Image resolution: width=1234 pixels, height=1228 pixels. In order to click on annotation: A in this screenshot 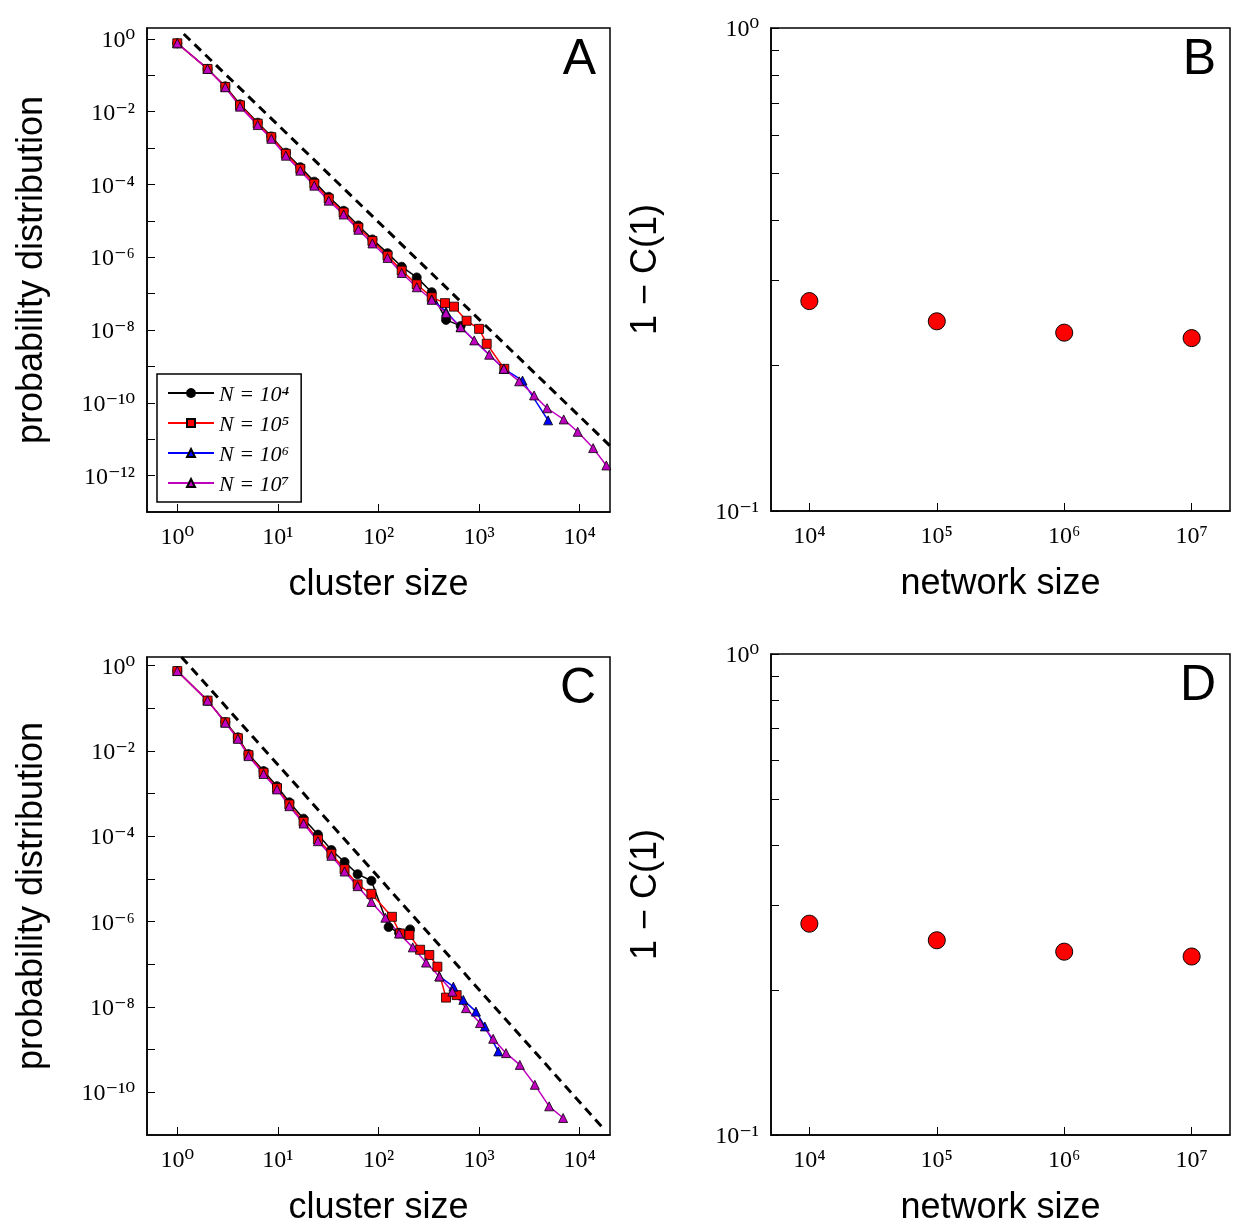, I will do `click(579, 57)`.